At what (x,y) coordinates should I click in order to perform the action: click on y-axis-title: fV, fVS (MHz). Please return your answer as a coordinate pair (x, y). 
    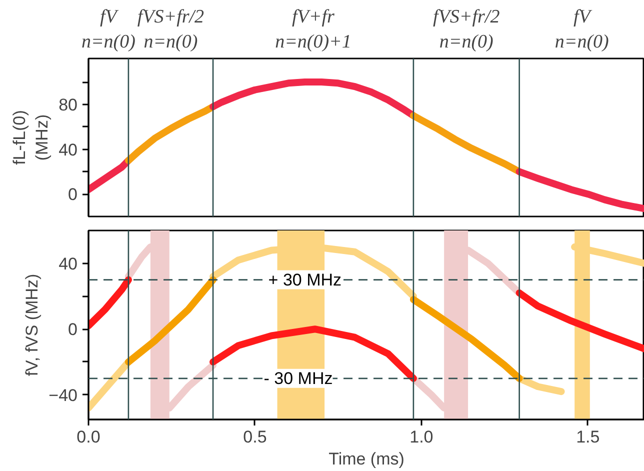
    Looking at the image, I should click on (32, 325).